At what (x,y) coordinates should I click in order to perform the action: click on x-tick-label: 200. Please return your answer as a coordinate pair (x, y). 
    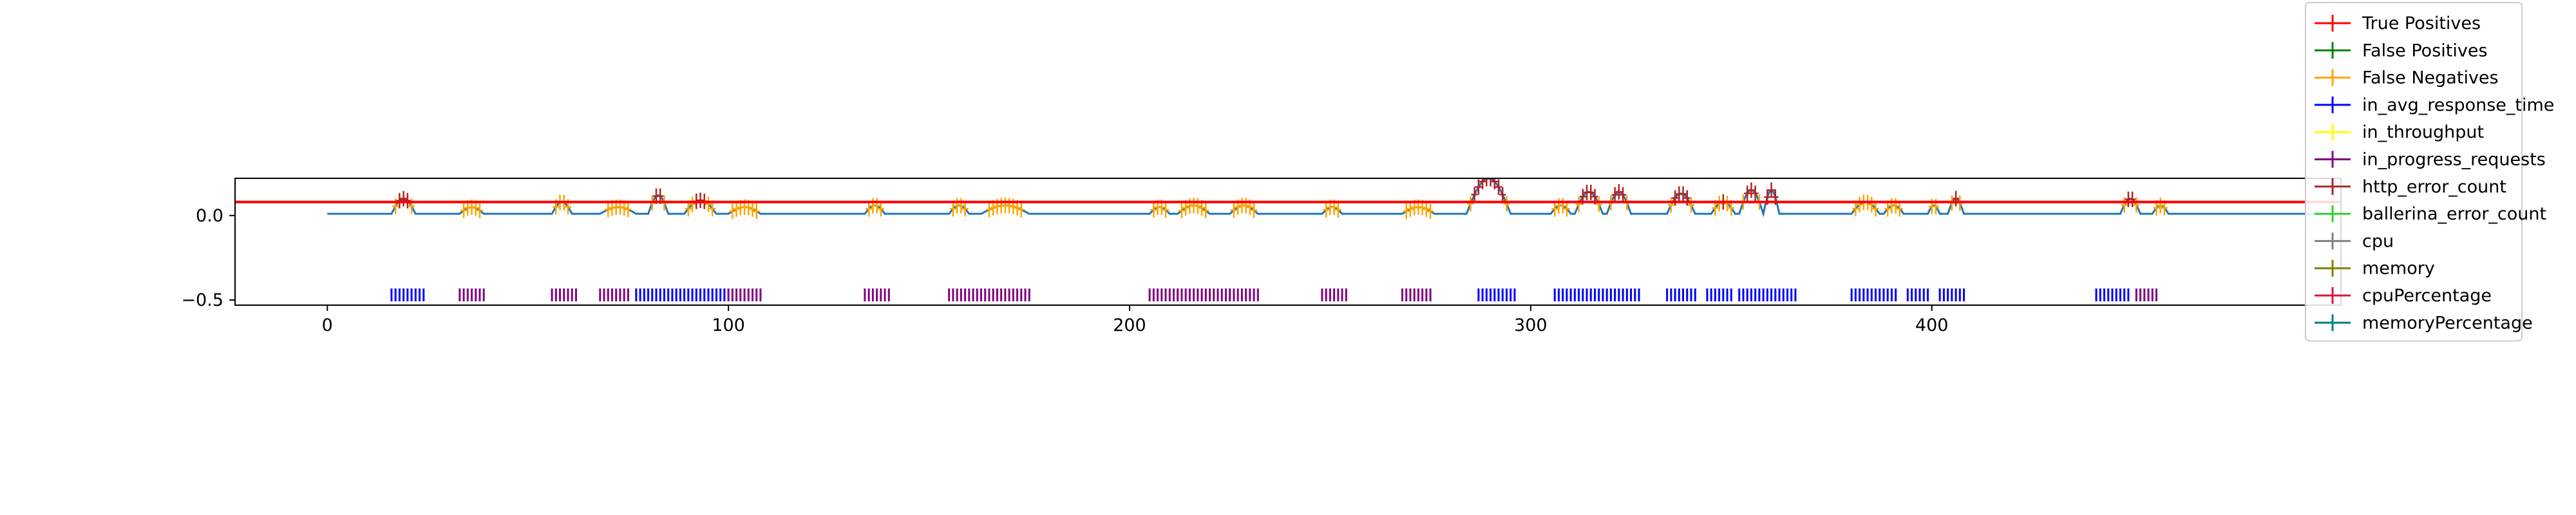
    Looking at the image, I should click on (1129, 325).